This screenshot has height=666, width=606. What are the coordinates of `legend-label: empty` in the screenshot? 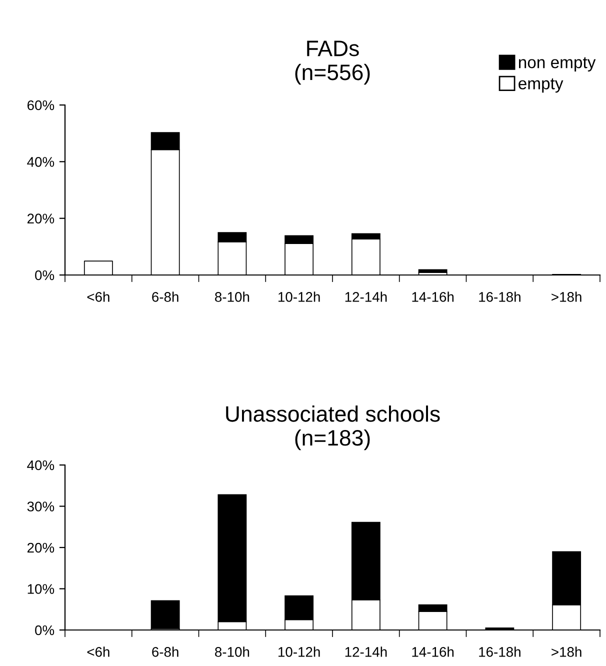 It's located at (541, 85).